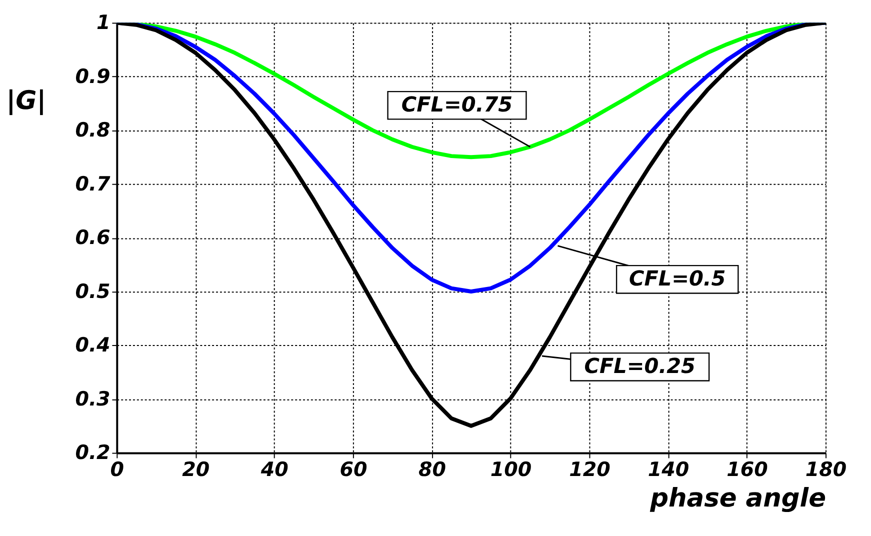  Describe the element at coordinates (92, 184) in the screenshot. I see `y-tick-label: 0.7` at that location.